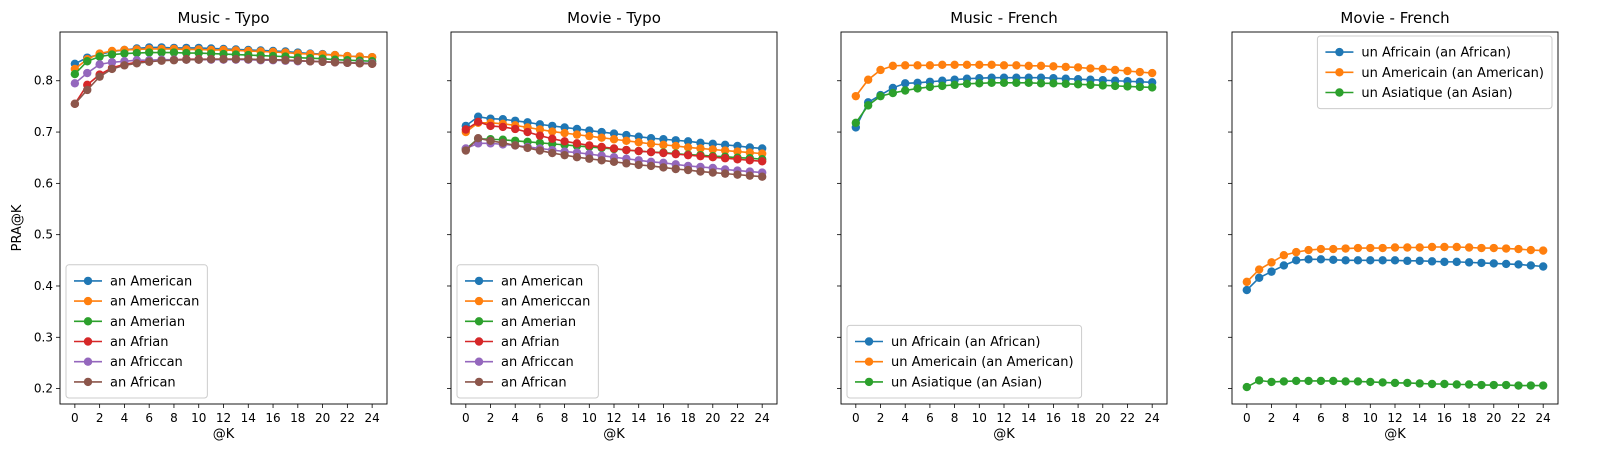 The image size is (1621, 470). Describe the element at coordinates (248, 418) in the screenshot. I see `x-tick-label: 14` at that location.